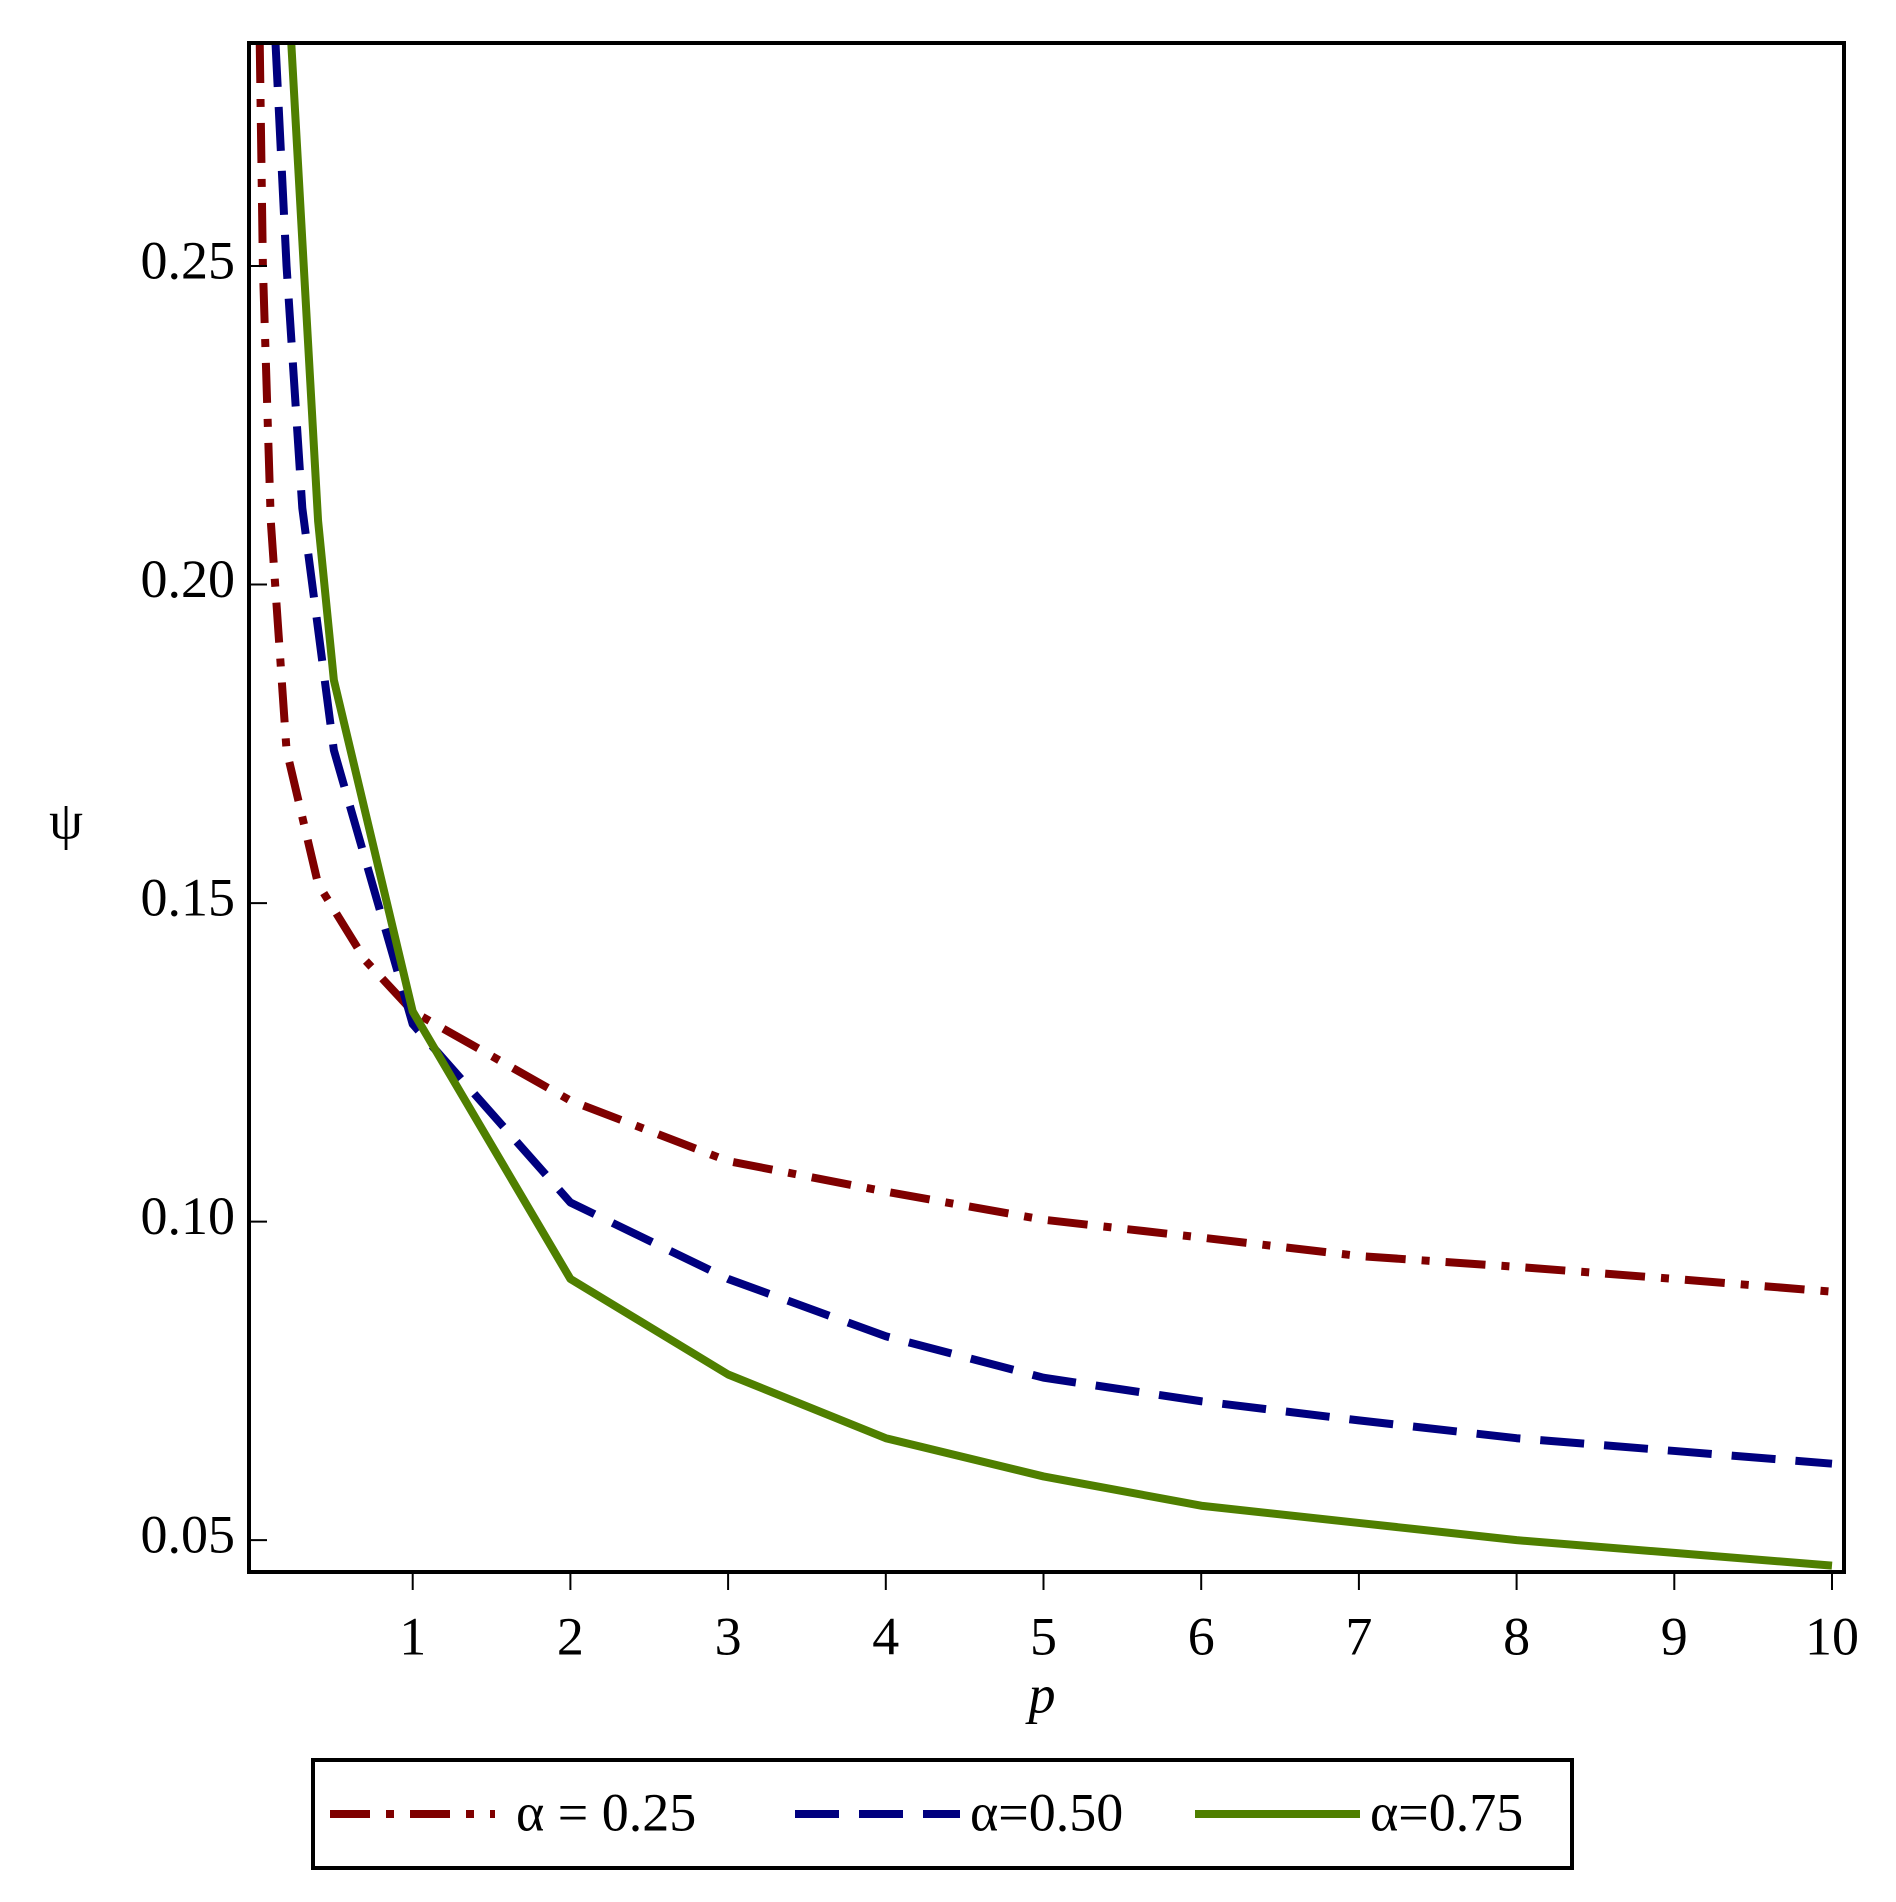 The width and height of the screenshot is (1896, 1902). Describe the element at coordinates (188, 1216) in the screenshot. I see `y-tick-label: 0.10` at that location.